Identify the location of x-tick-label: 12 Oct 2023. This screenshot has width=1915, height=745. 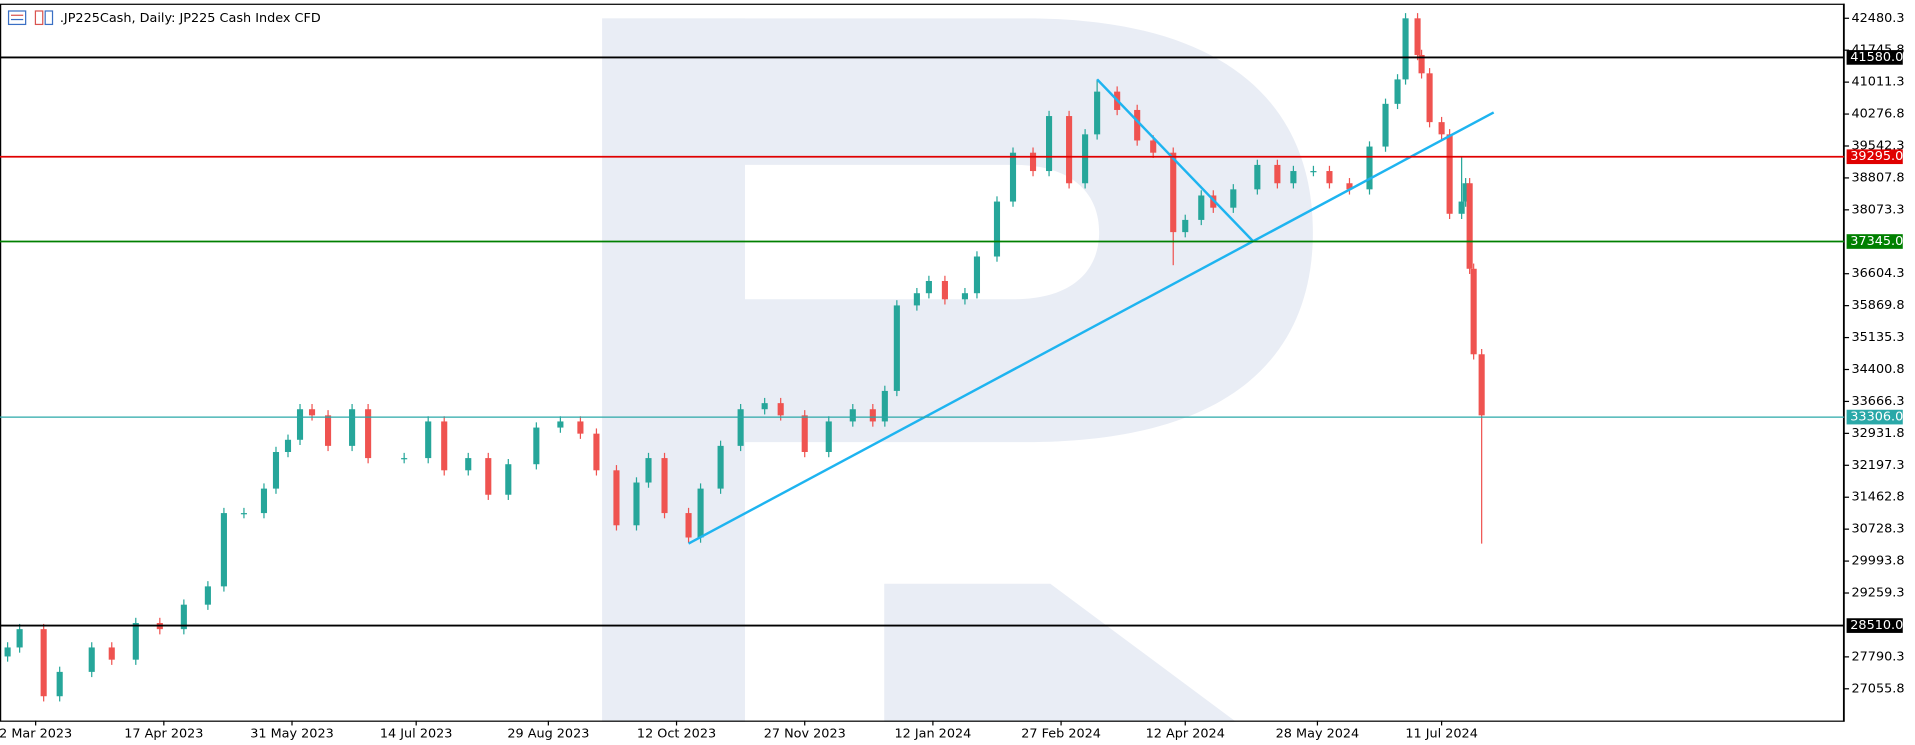
(676, 734).